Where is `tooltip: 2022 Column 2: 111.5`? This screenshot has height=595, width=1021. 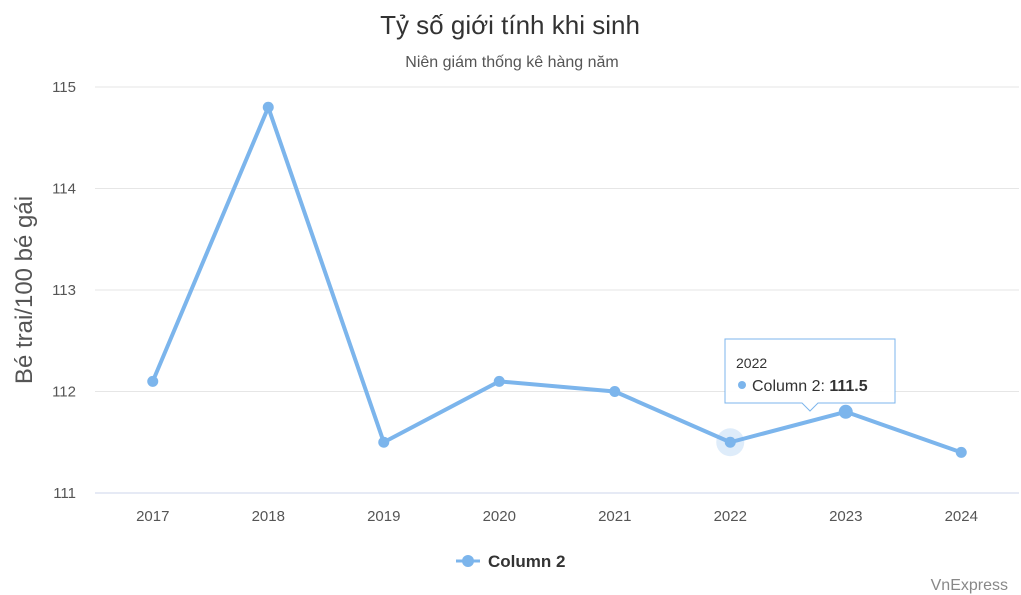 tooltip: 2022 Column 2: 111.5 is located at coordinates (810, 375).